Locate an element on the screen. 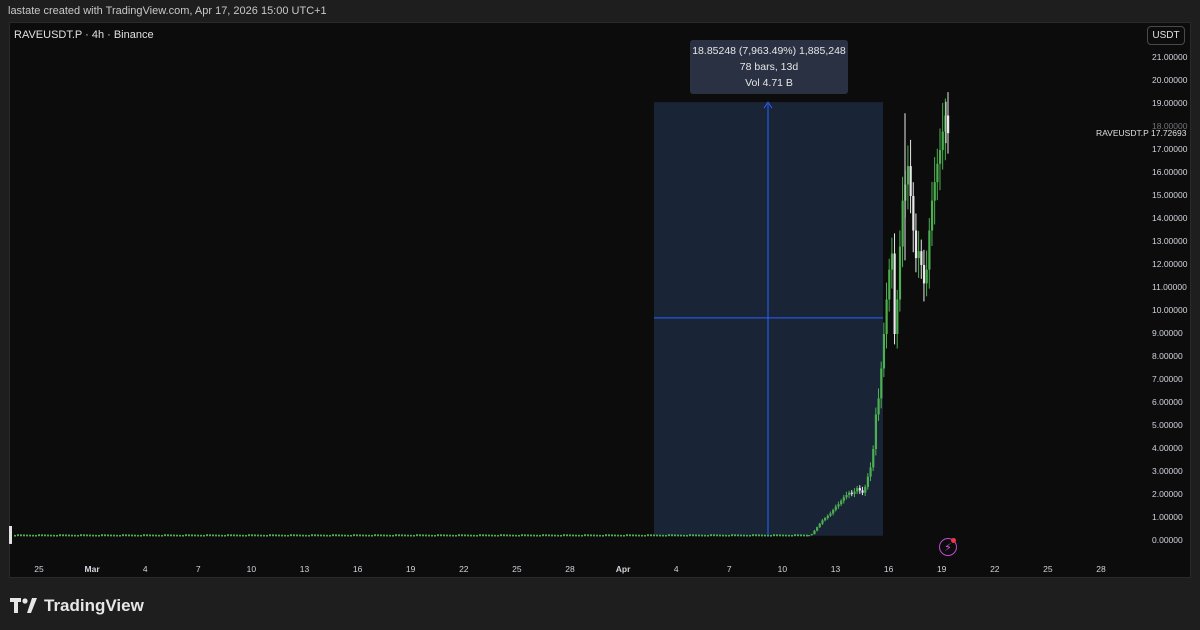 This screenshot has height=630, width=1200. time-tick-label: 22 is located at coordinates (995, 569).